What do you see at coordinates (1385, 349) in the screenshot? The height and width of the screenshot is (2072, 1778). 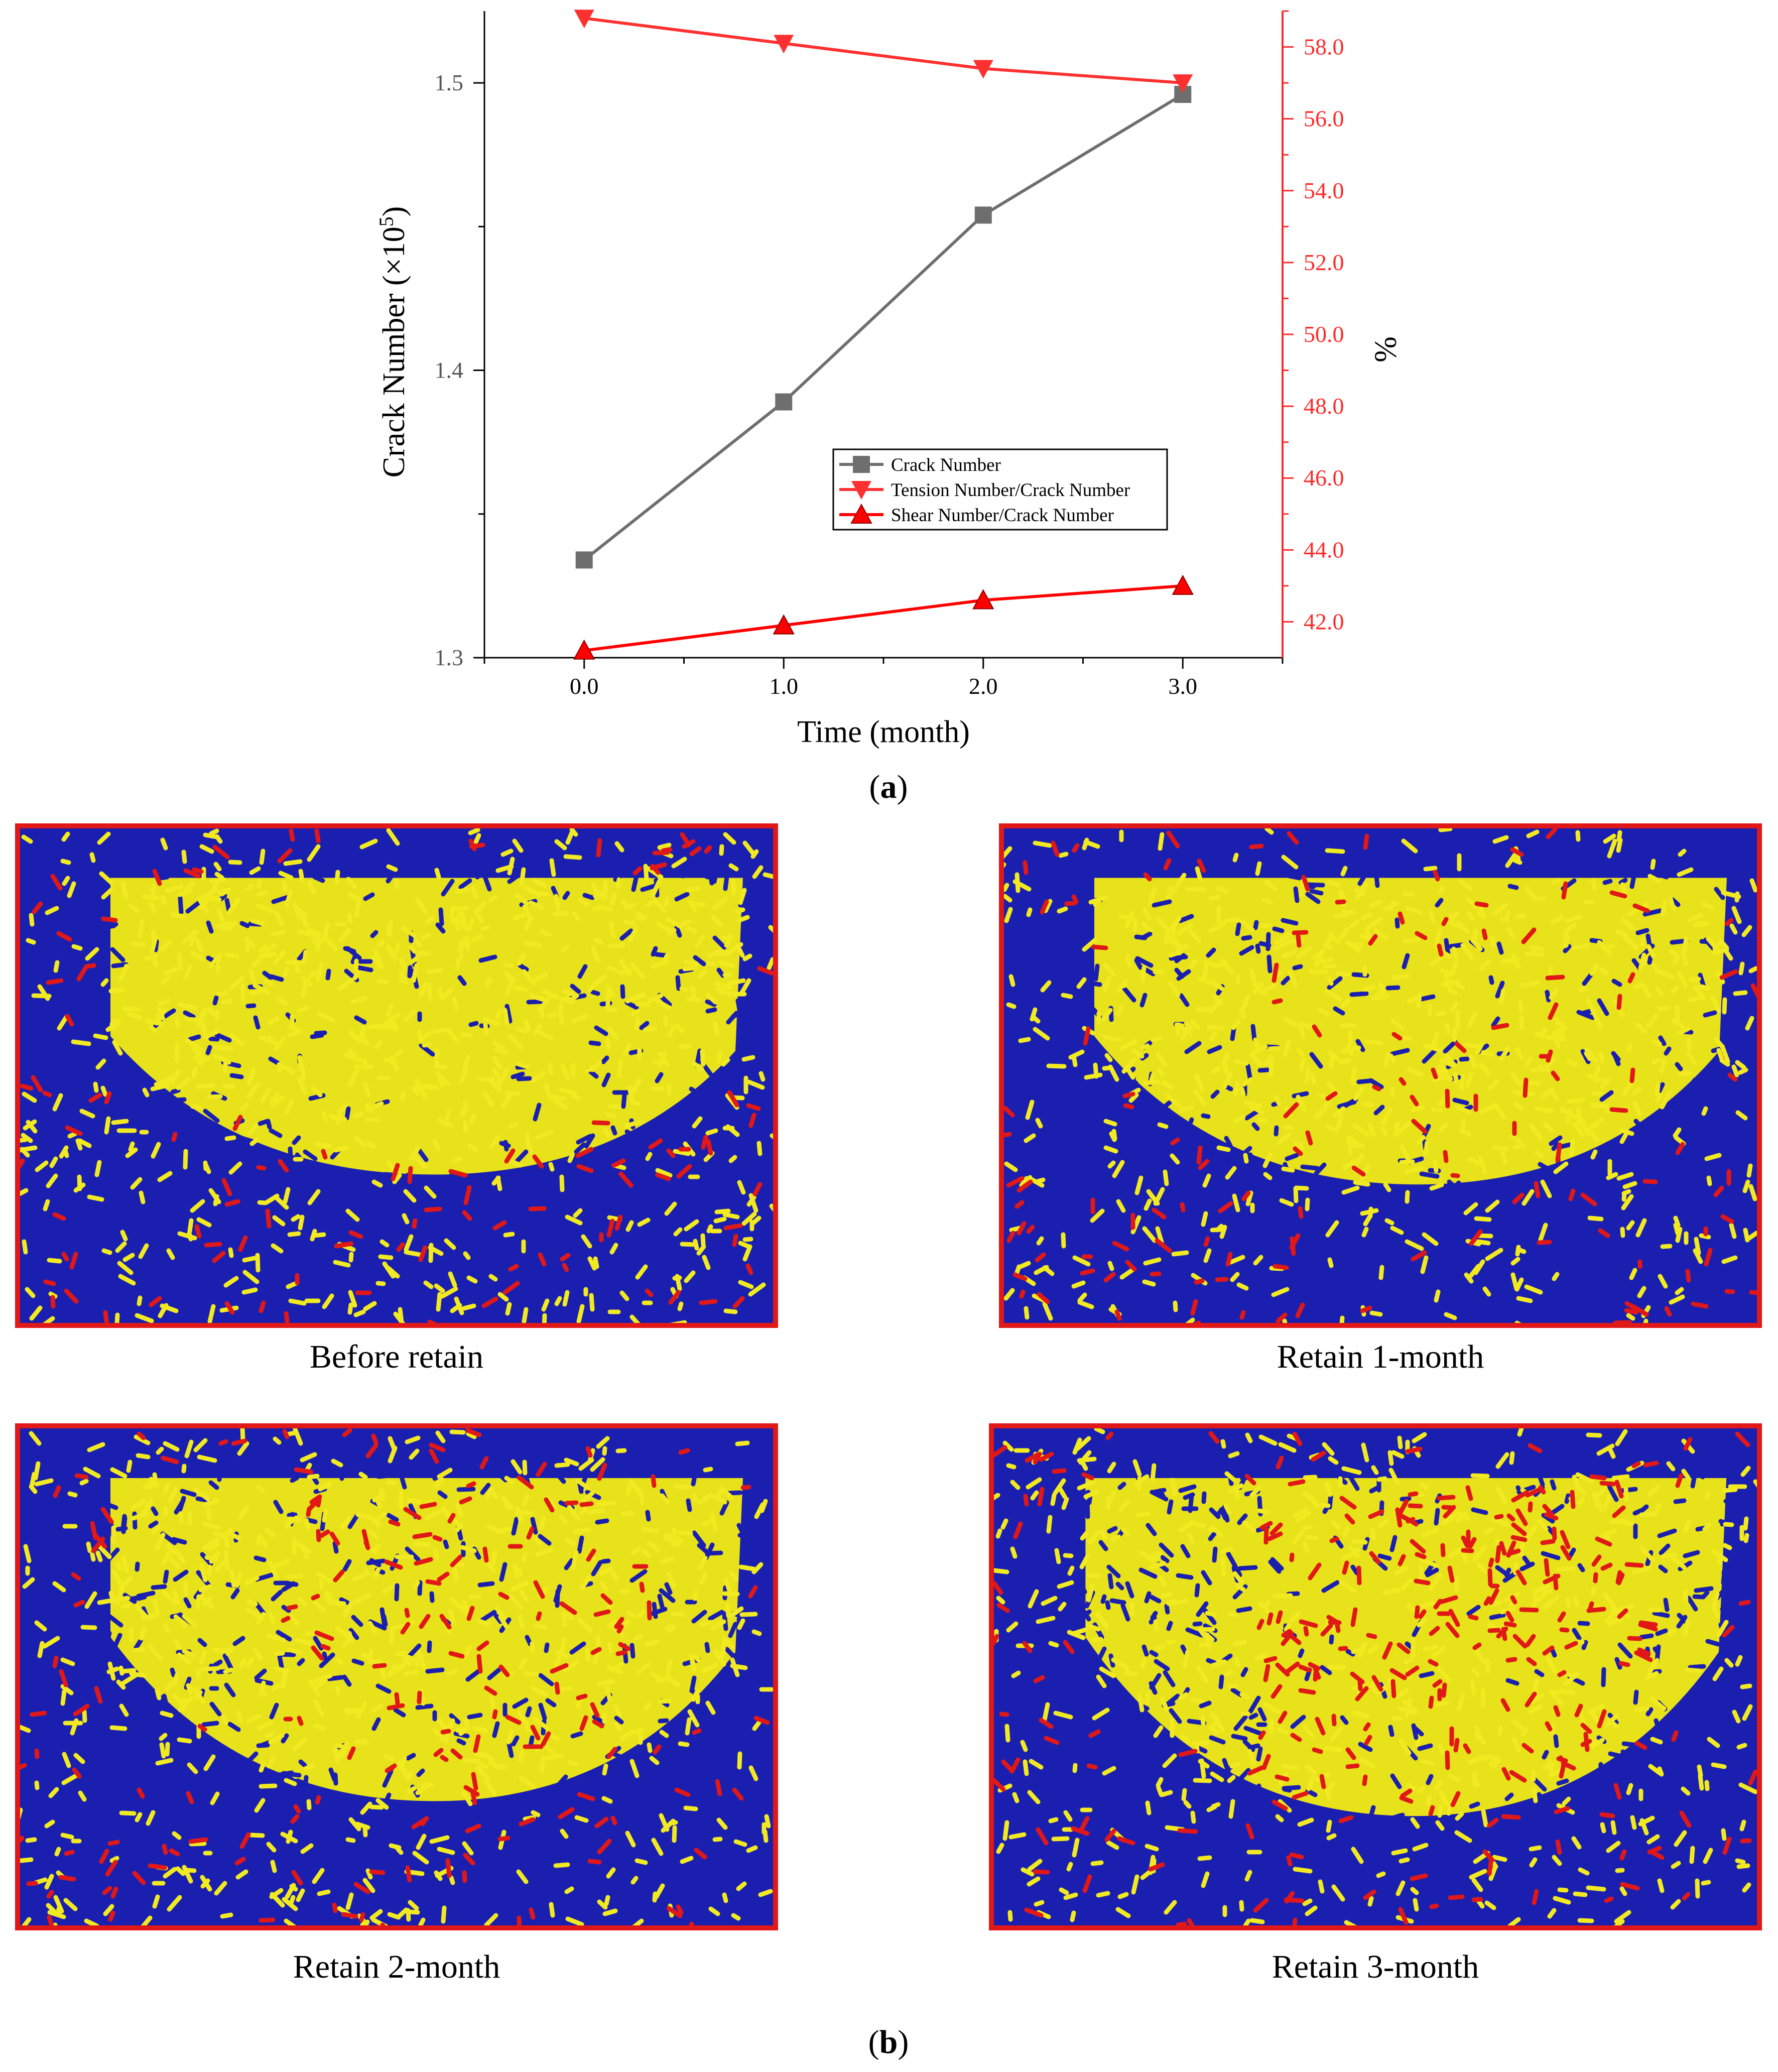 I see `y-right-axis-title: %` at bounding box center [1385, 349].